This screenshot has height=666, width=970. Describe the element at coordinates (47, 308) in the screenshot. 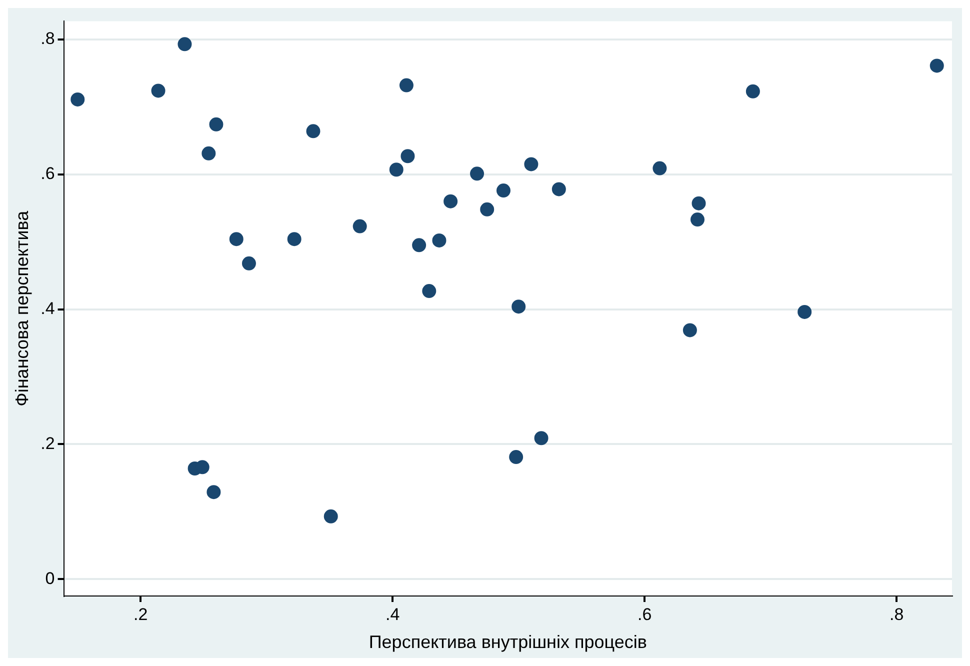

I see `y-tick-label: .4` at that location.